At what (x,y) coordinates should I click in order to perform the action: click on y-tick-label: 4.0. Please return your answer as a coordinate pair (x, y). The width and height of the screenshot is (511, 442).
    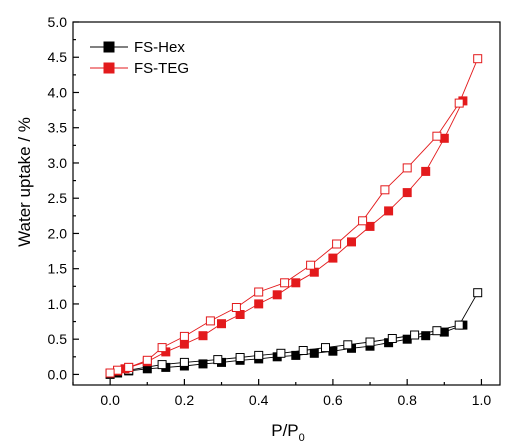
    Looking at the image, I should click on (58, 92).